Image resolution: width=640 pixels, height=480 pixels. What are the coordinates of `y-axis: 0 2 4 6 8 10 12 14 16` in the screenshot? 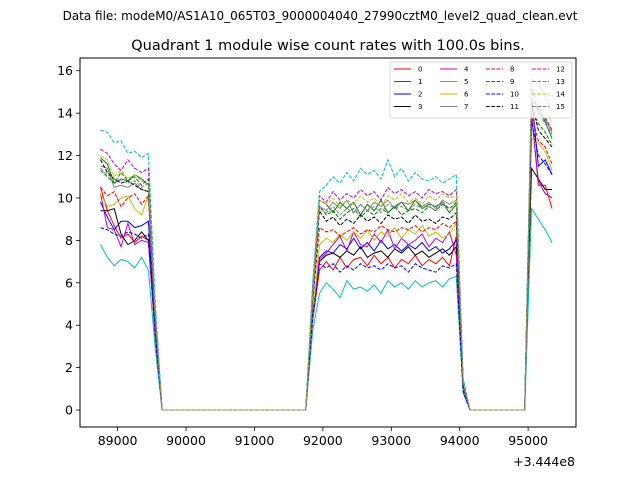 It's located at (68, 240).